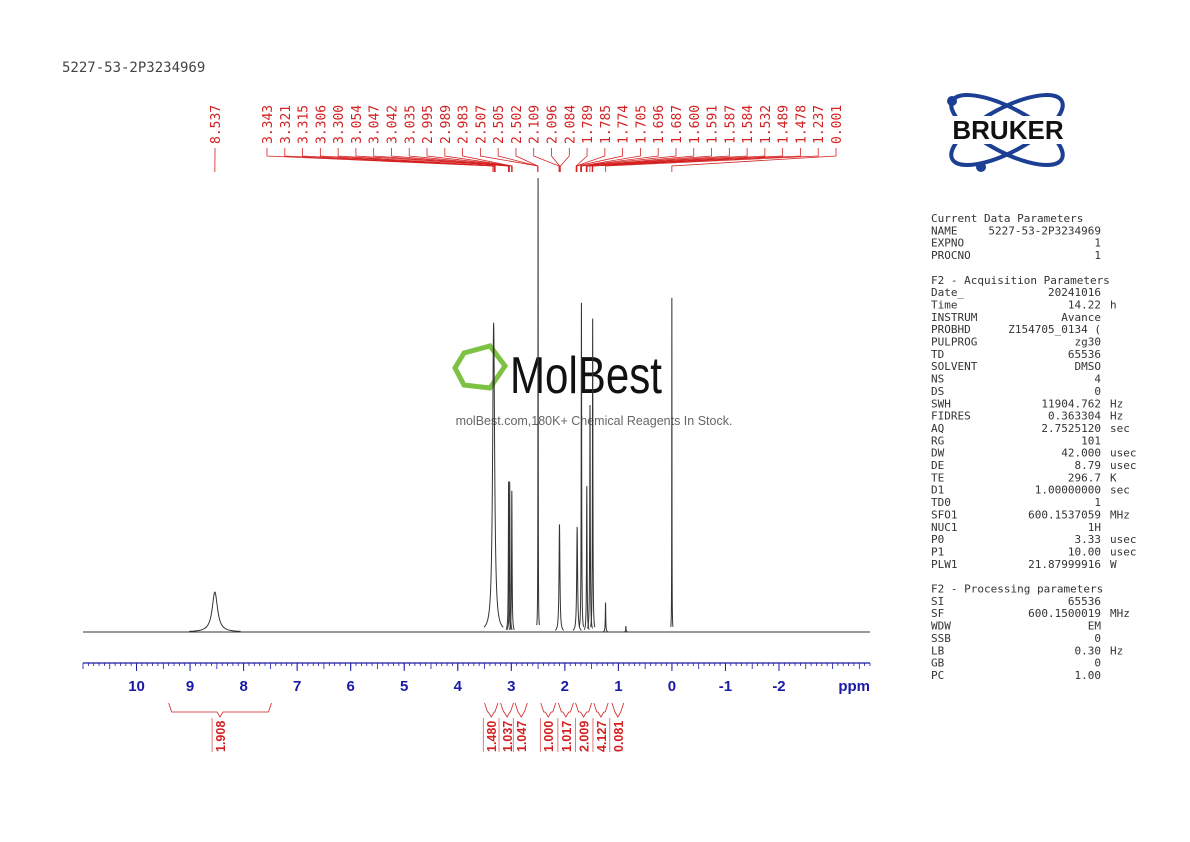 The width and height of the screenshot is (1190, 842). I want to click on x-tick-label: 6, so click(351, 686).